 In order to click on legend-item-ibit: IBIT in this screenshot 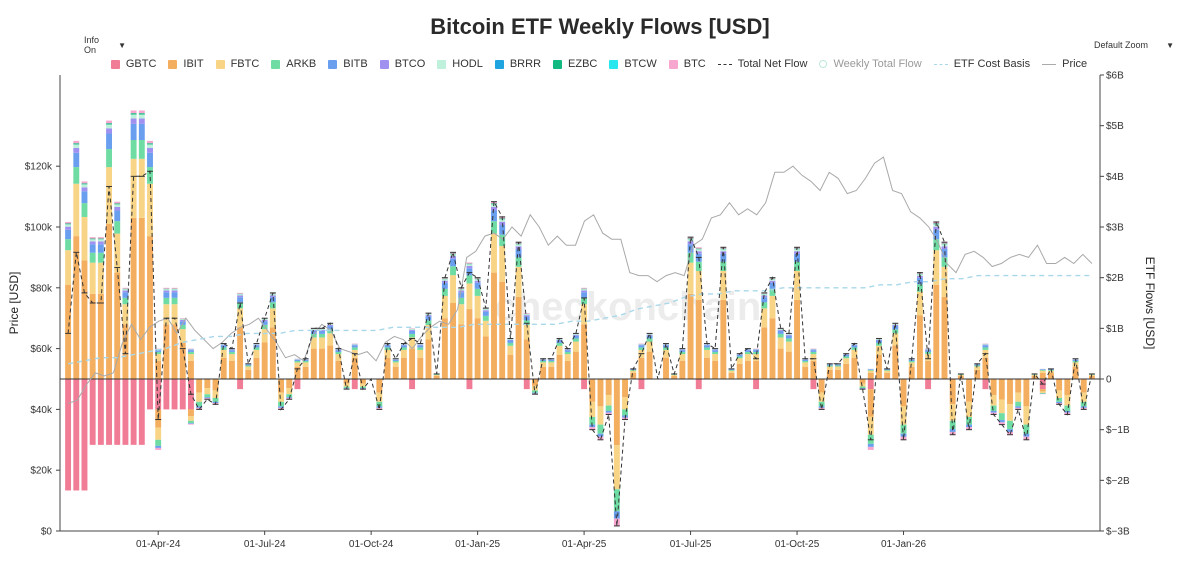, I will do `click(186, 64)`.